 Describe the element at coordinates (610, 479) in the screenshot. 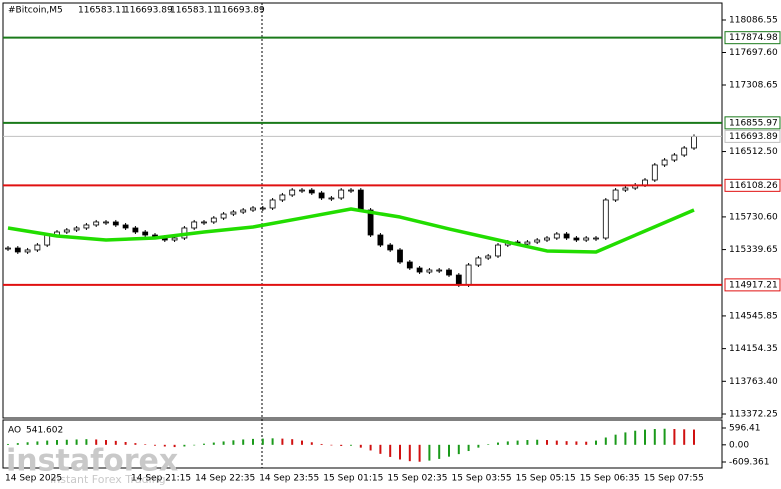

I see `x-tick-label: 15 Sep 06:35` at that location.